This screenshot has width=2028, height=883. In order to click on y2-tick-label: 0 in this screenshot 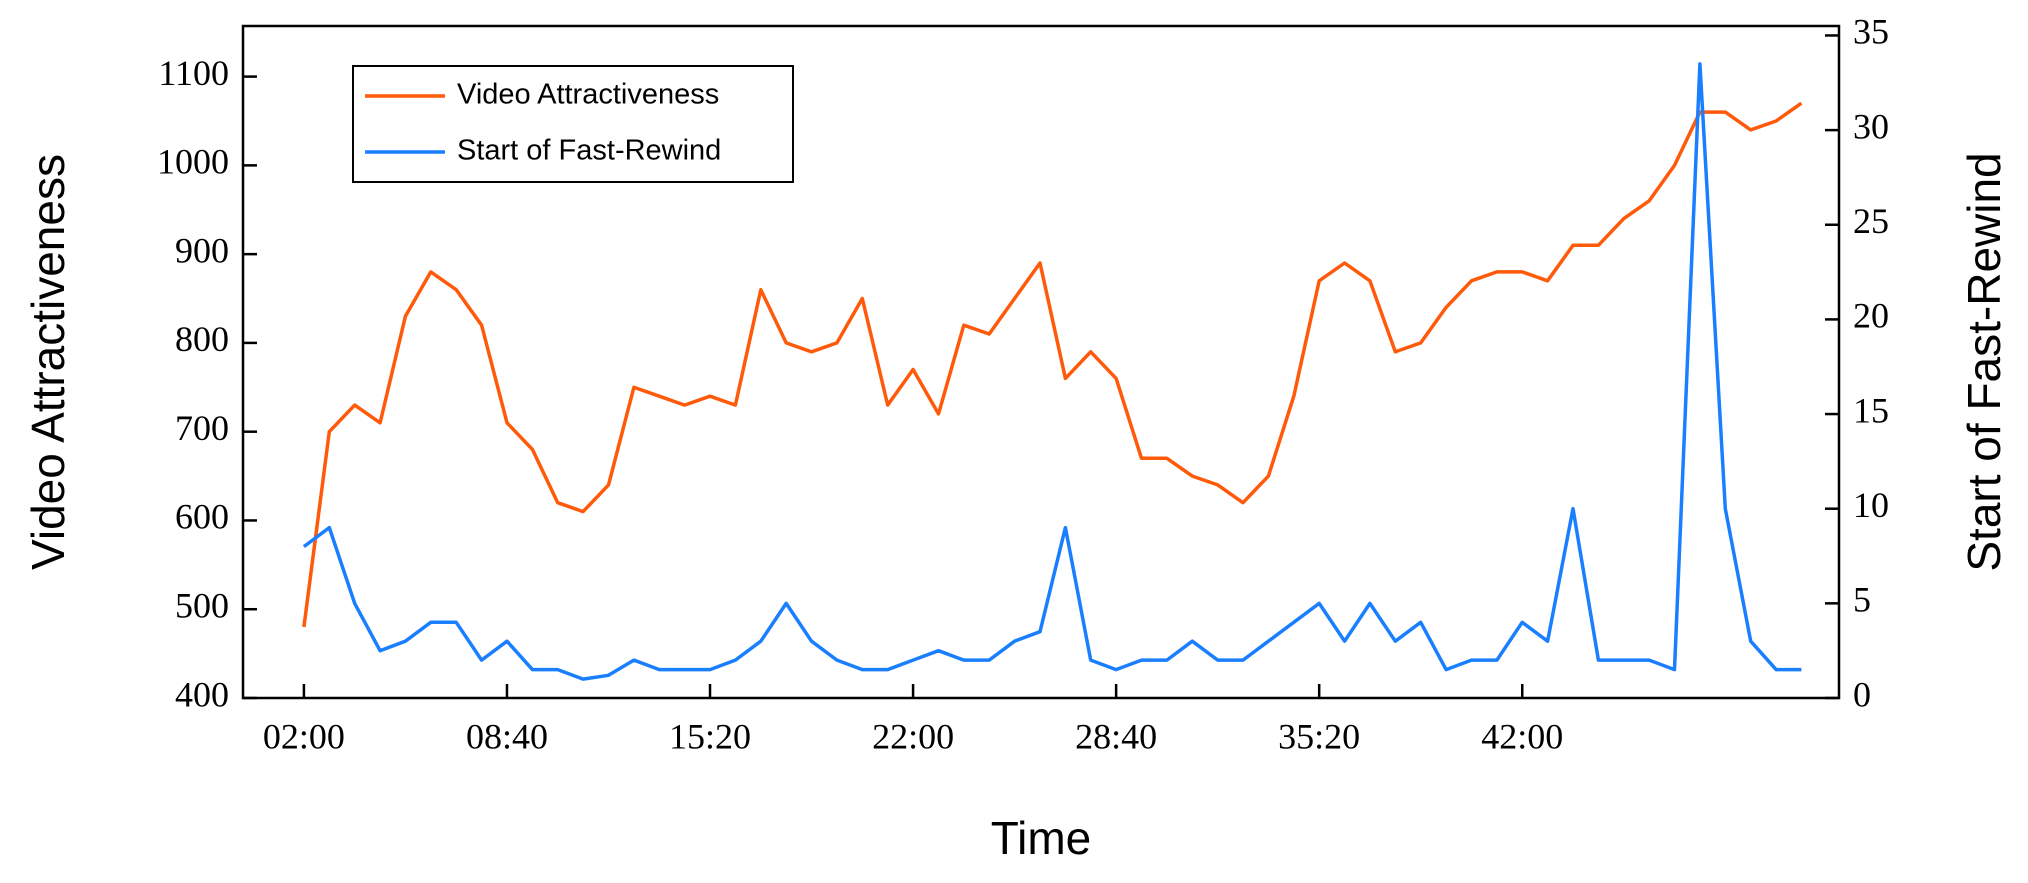, I will do `click(1862, 694)`.